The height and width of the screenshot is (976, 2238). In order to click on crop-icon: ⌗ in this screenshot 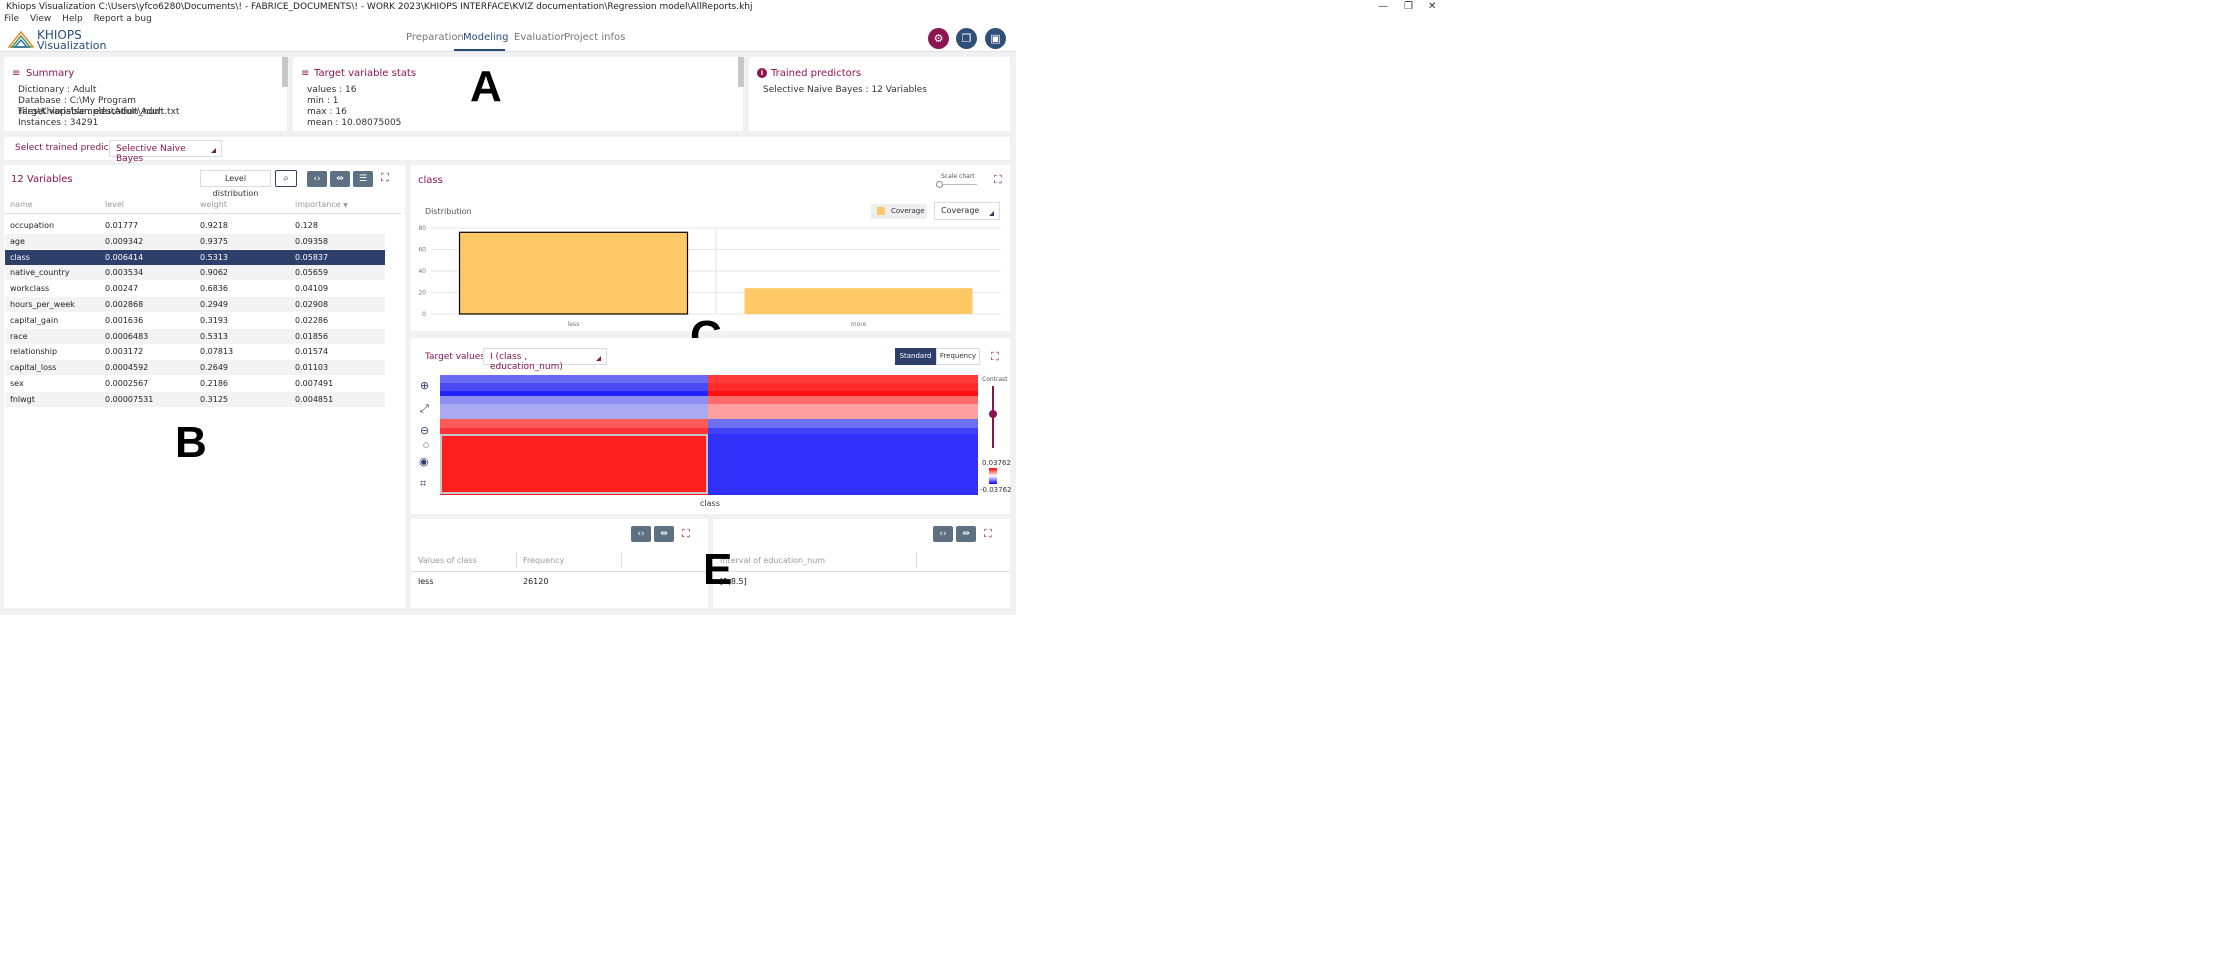, I will do `click(423, 483)`.